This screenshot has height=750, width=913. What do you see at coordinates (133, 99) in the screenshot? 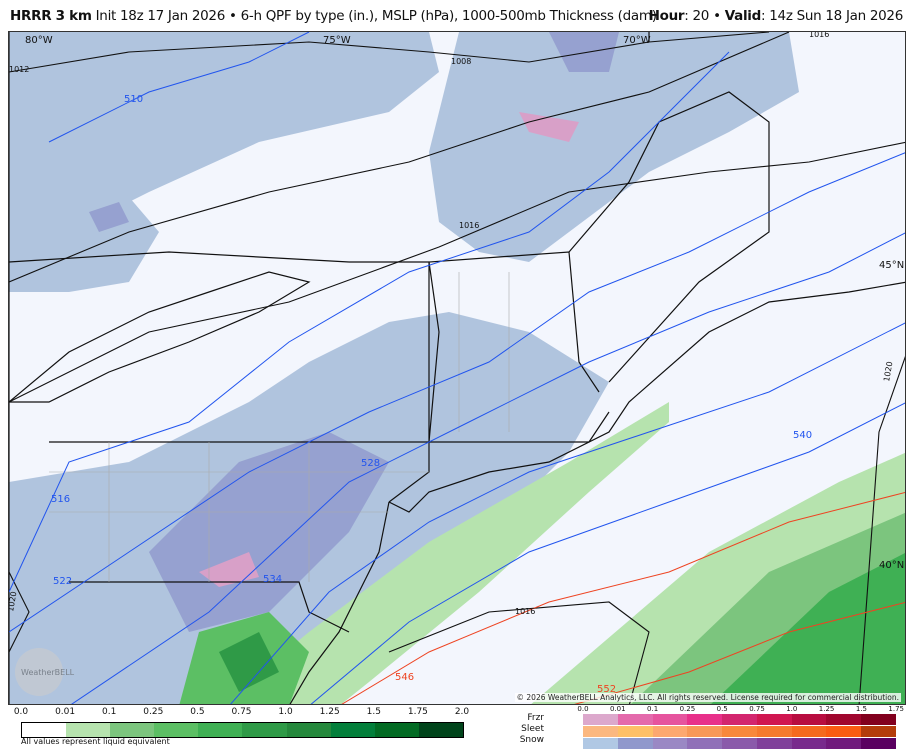
I see `thickness-label: 510` at bounding box center [133, 99].